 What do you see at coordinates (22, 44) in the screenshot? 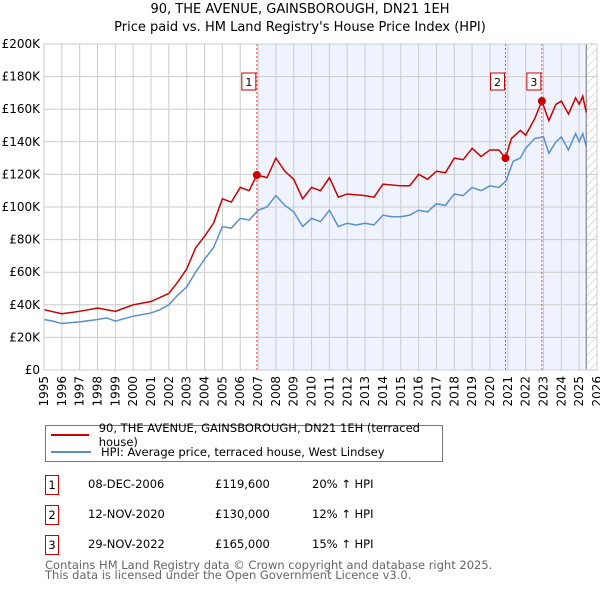
I see `y-tick-label: £200K` at bounding box center [22, 44].